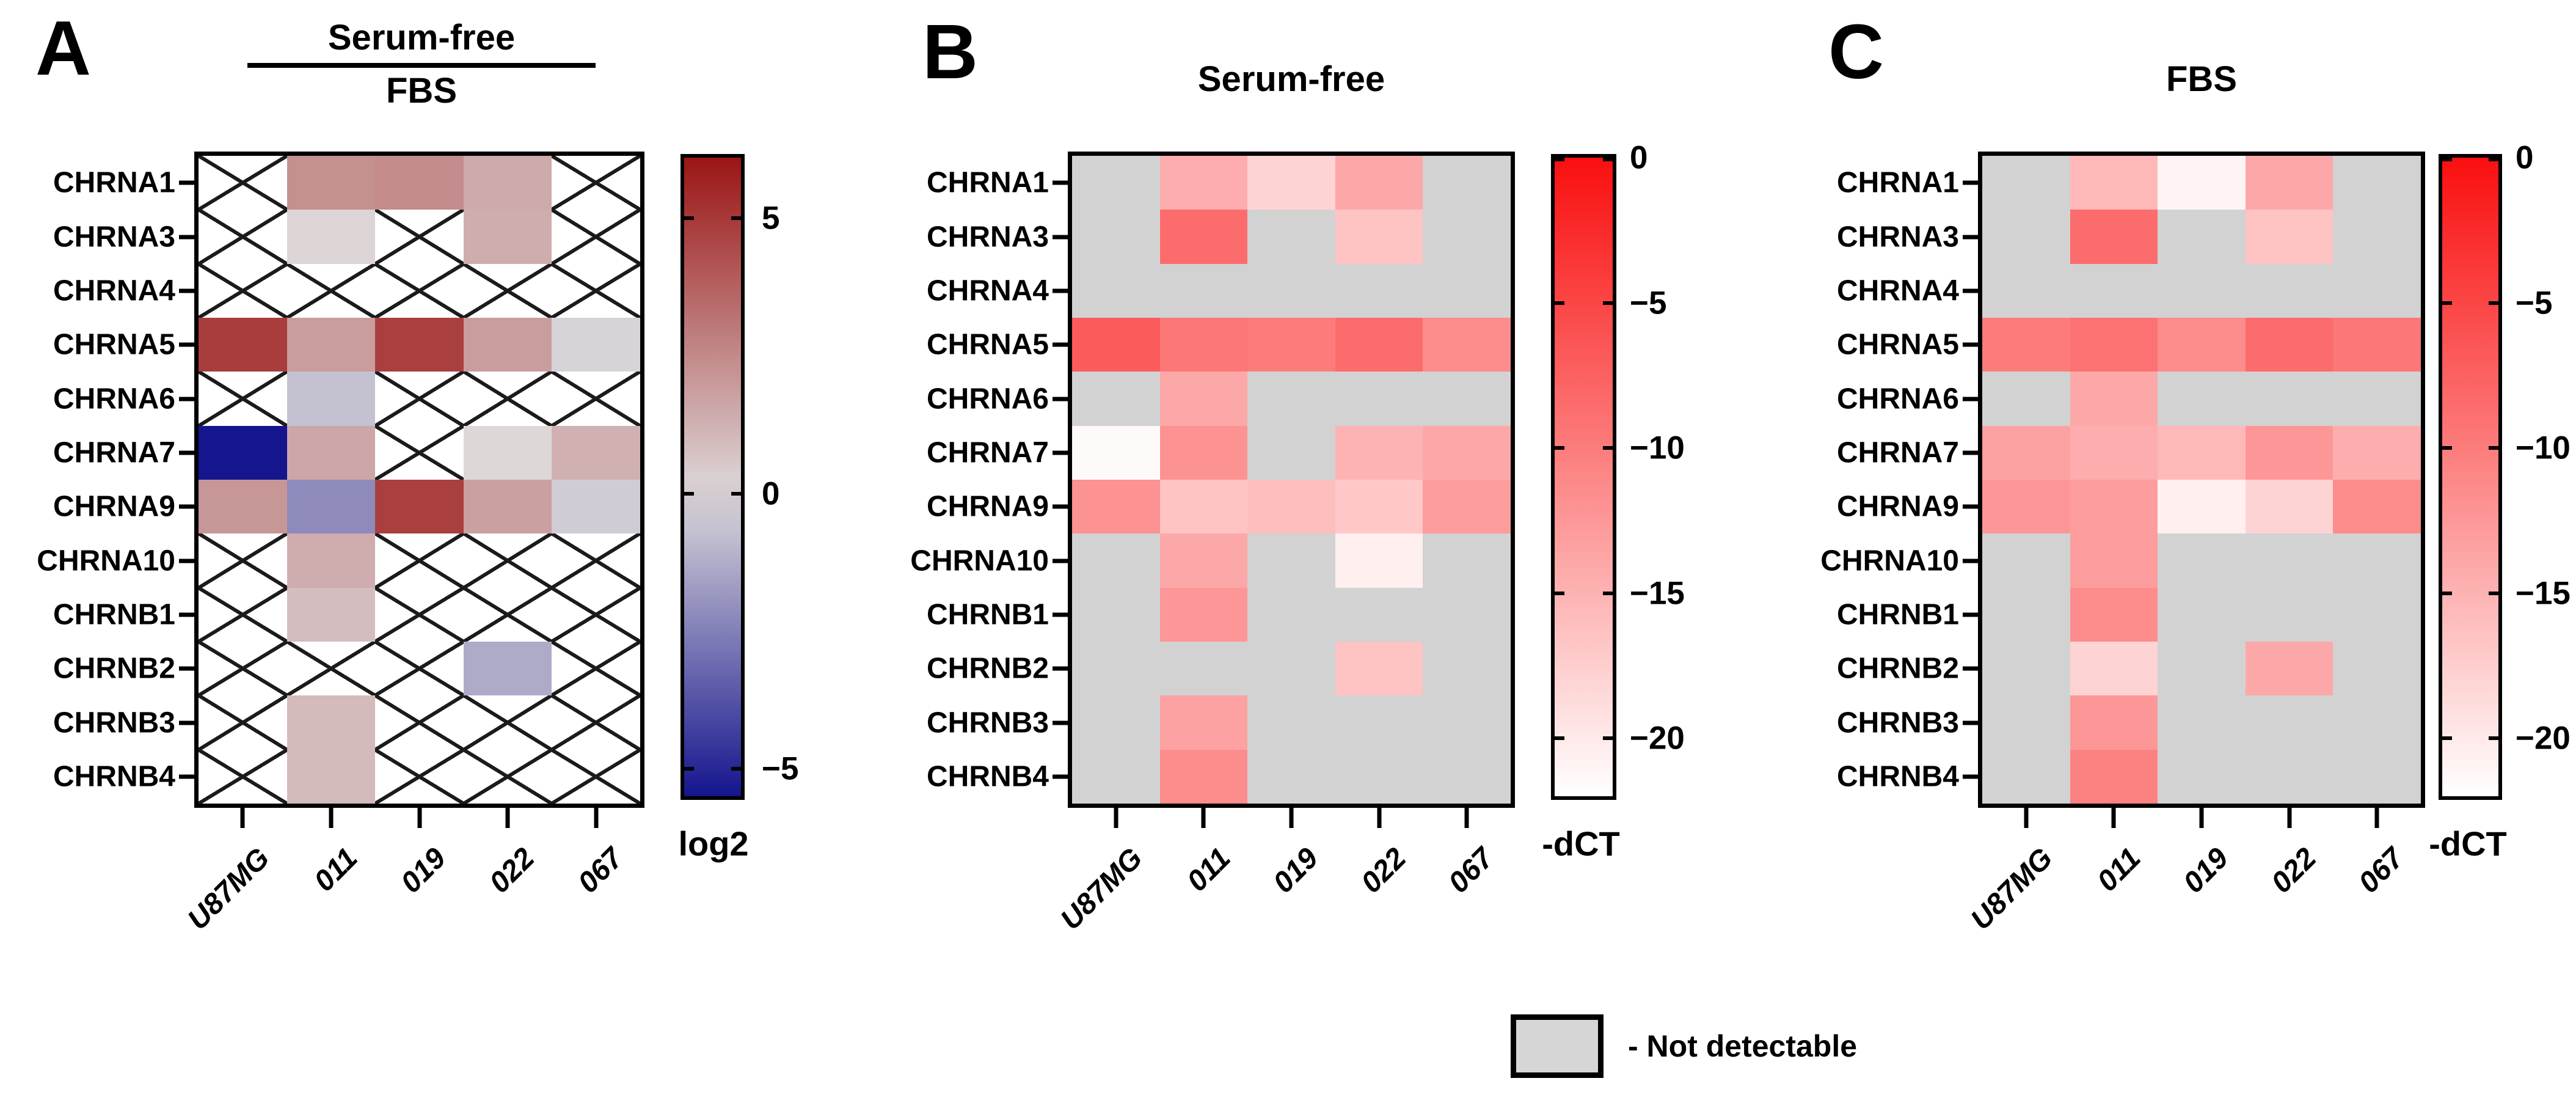  What do you see at coordinates (1557, 1046) in the screenshot?
I see `not-detectable-swatch` at bounding box center [1557, 1046].